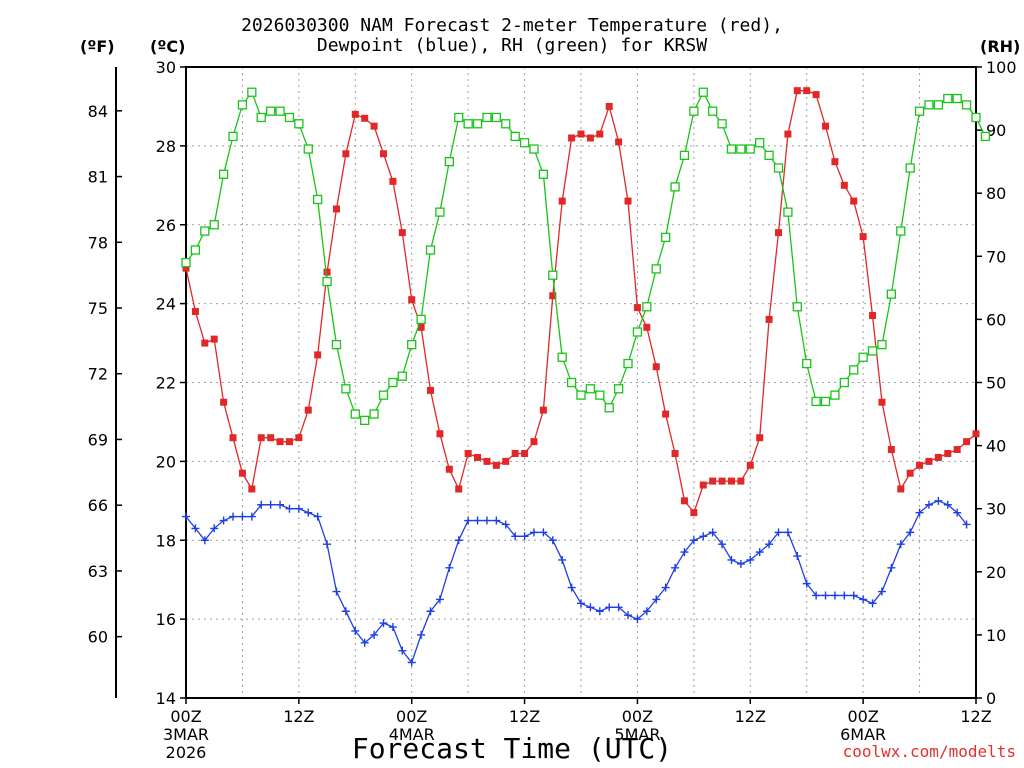 The height and width of the screenshot is (768, 1024). Describe the element at coordinates (98, 505) in the screenshot. I see `fahrenheit-tick-label: 66` at that location.